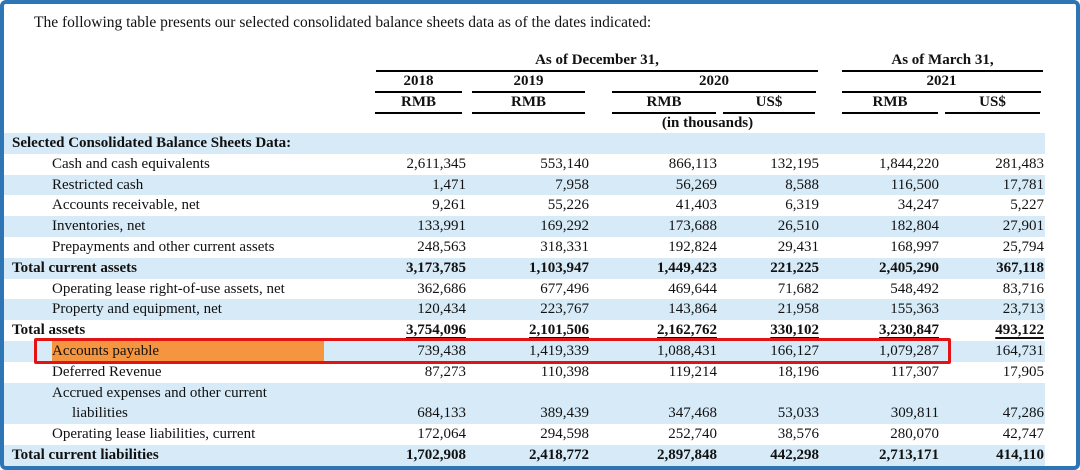 The image size is (1080, 470). Describe the element at coordinates (528, 351) in the screenshot. I see `row-value: 1,419,339` at that location.